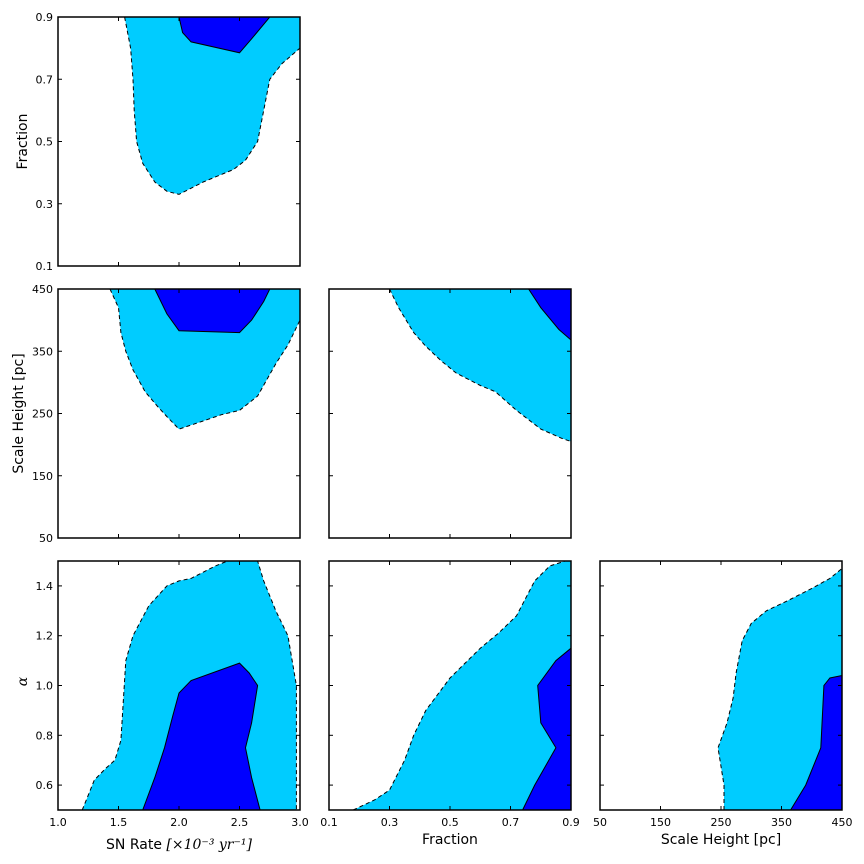 The height and width of the screenshot is (864, 864). I want to click on panel-sh-alpha: 50 150 250 350 450, so click(723, 694).